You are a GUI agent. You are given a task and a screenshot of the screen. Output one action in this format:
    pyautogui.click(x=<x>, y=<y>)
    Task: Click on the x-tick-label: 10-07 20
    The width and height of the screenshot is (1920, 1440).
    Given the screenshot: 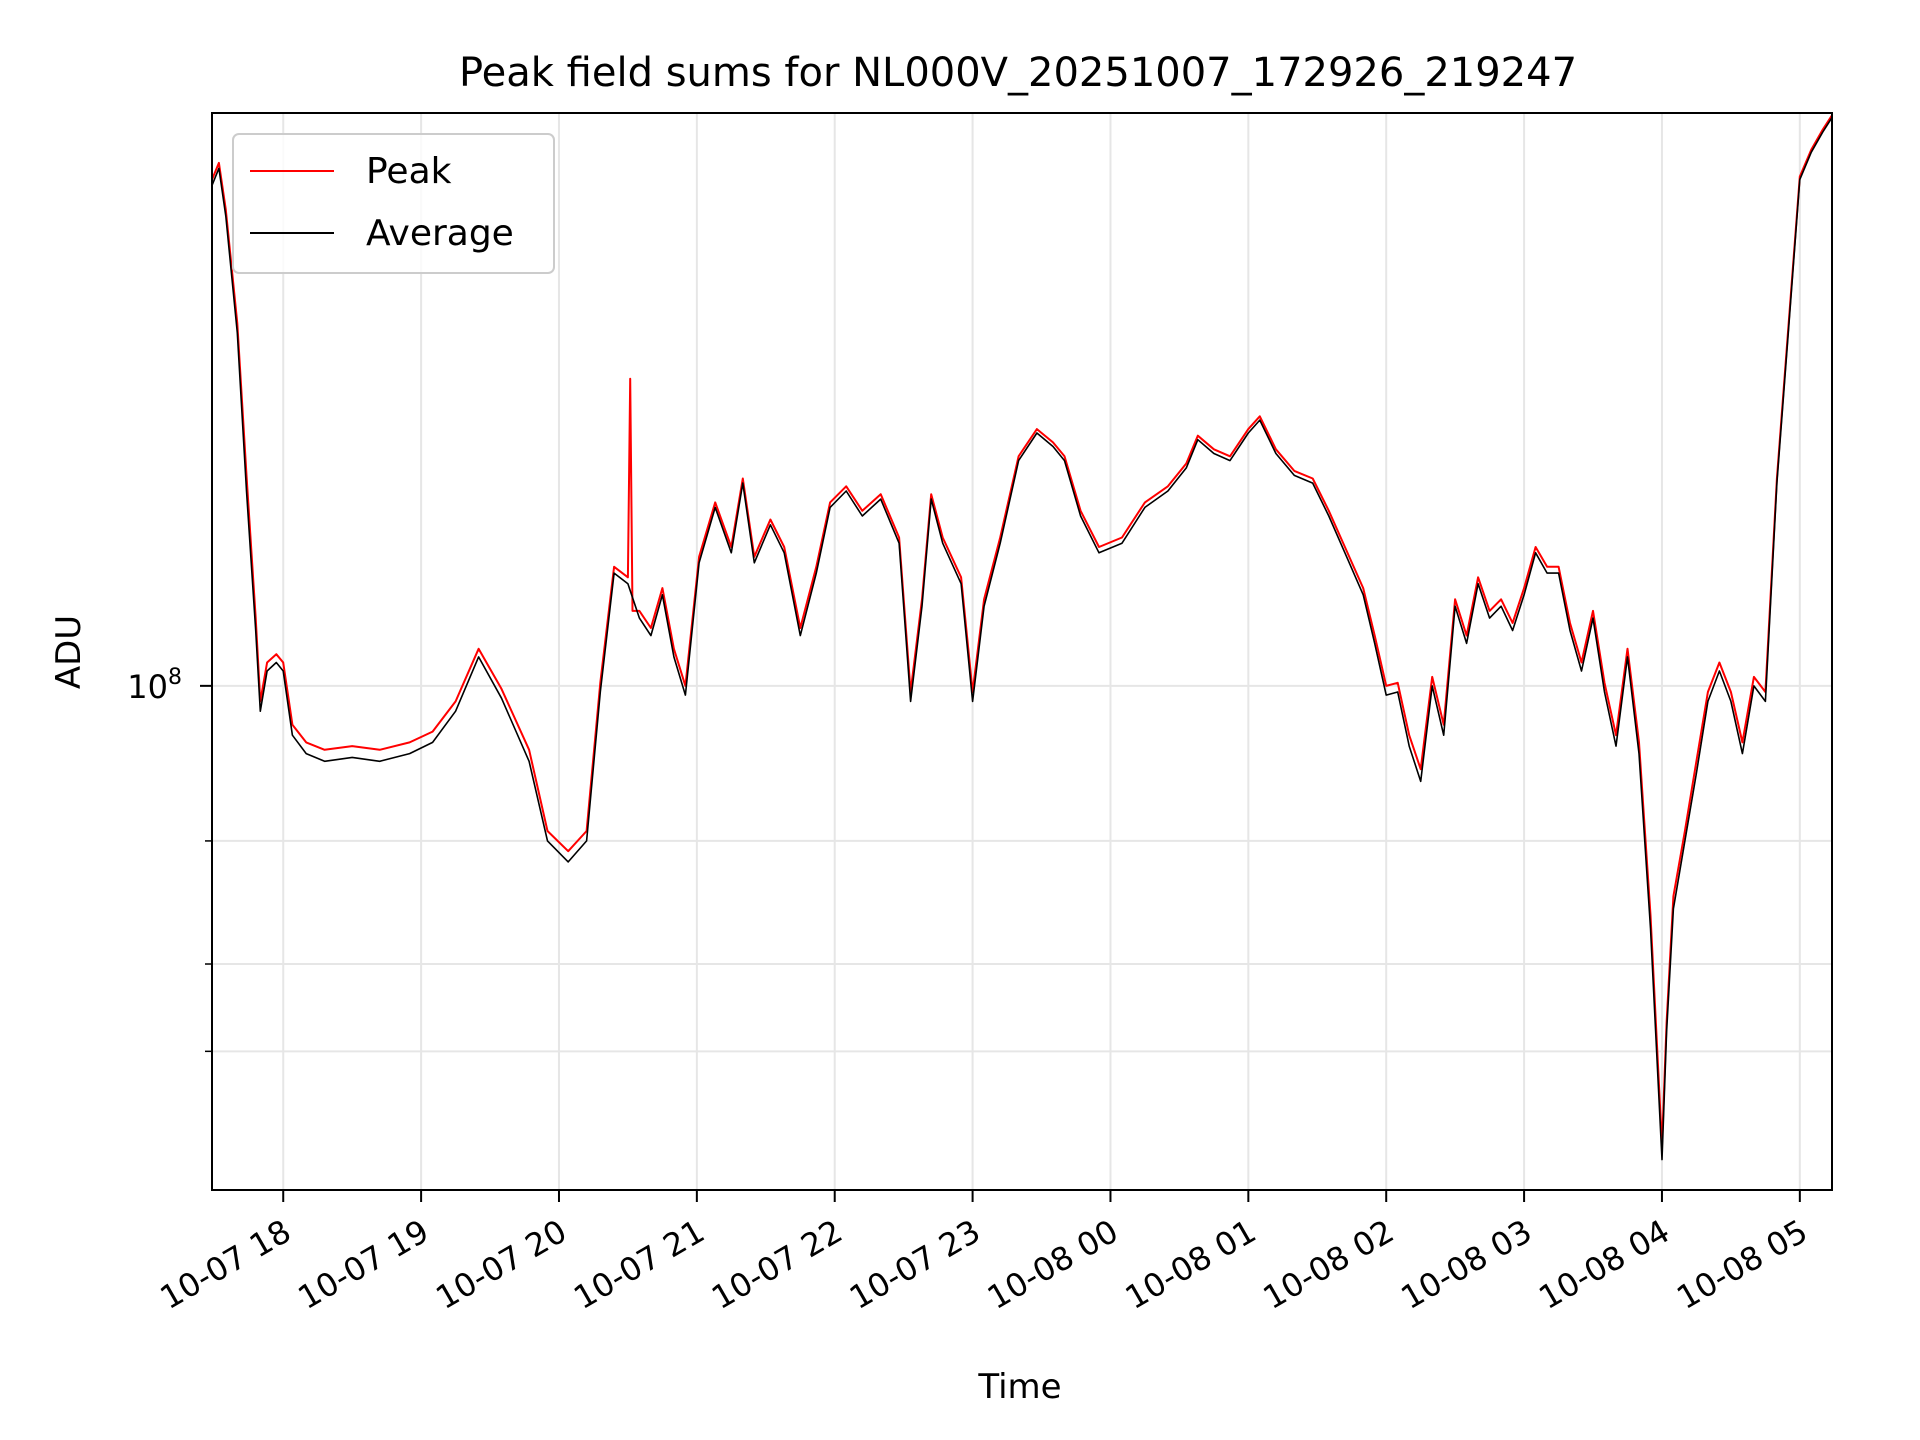 What is the action you would take?
    pyautogui.click(x=501, y=1264)
    